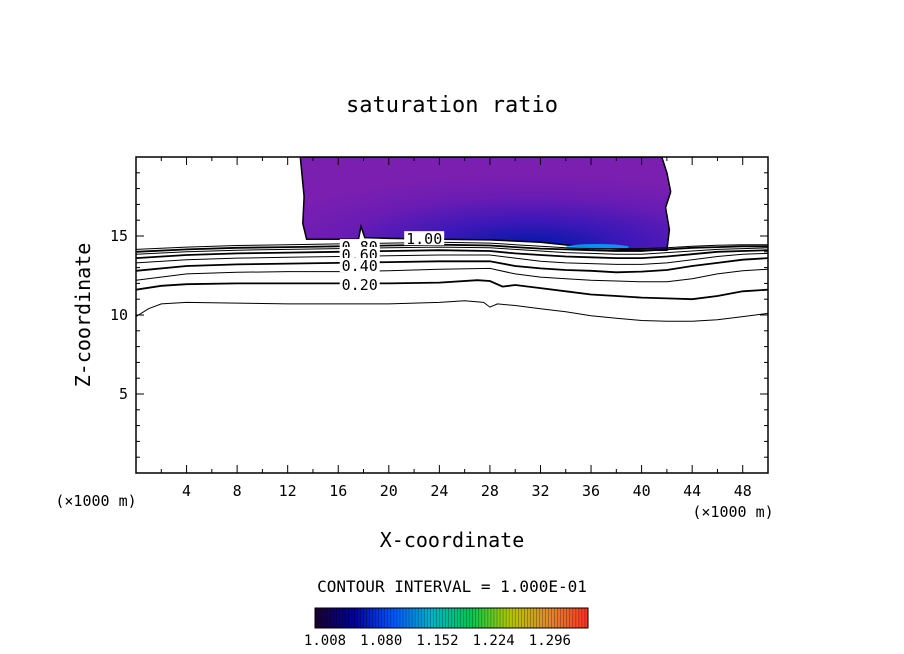 This screenshot has width=904, height=654. I want to click on colorbar-tick-label: 1.224, so click(494, 641).